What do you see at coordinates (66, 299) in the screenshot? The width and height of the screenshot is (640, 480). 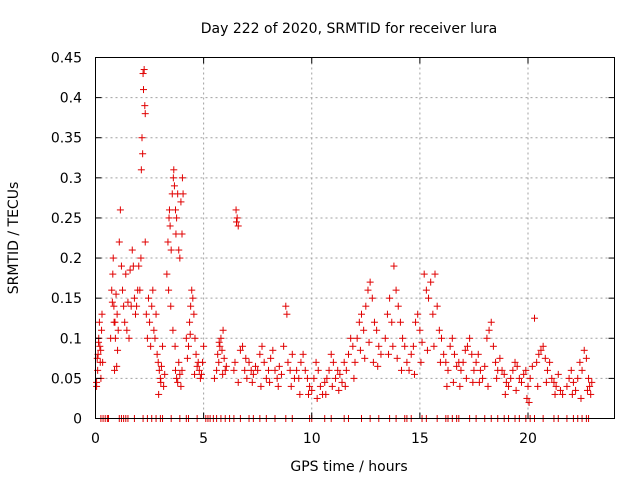 I see `y-tick-label: 0.15` at bounding box center [66, 299].